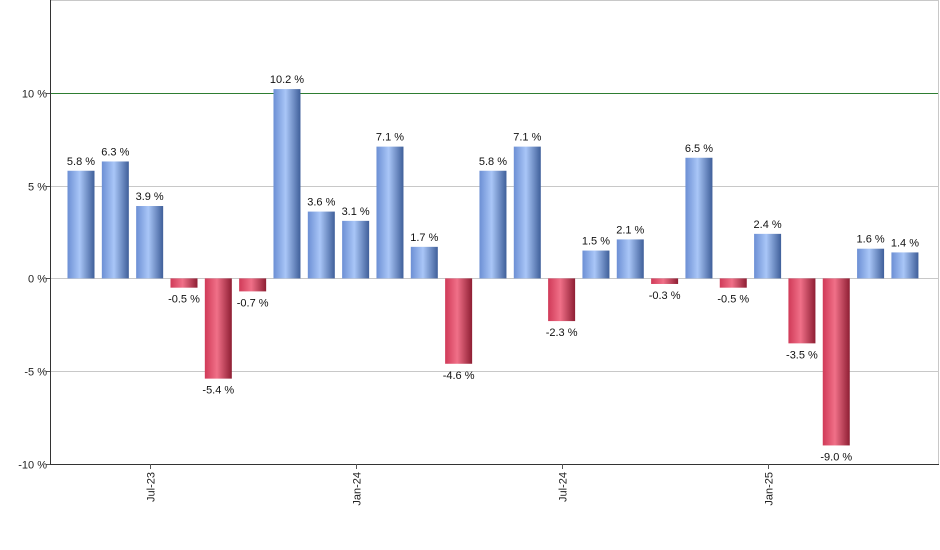 Image resolution: width=940 pixels, height=550 pixels. I want to click on y-tick-label: -10 %, so click(32, 466).